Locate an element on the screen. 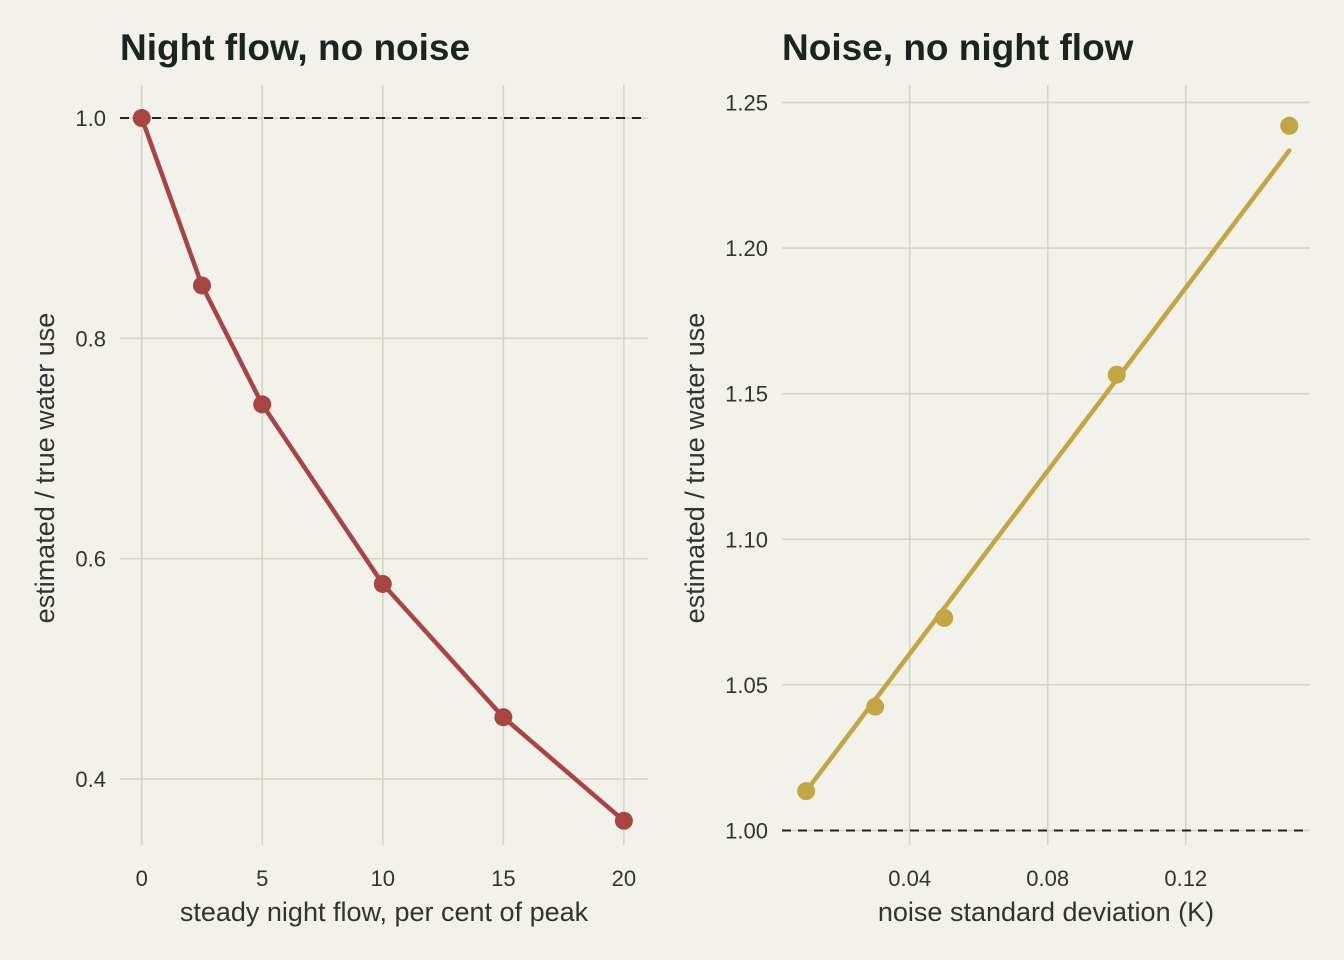 The image size is (1344, 960). left-x-tick-label: 10 is located at coordinates (383, 878).